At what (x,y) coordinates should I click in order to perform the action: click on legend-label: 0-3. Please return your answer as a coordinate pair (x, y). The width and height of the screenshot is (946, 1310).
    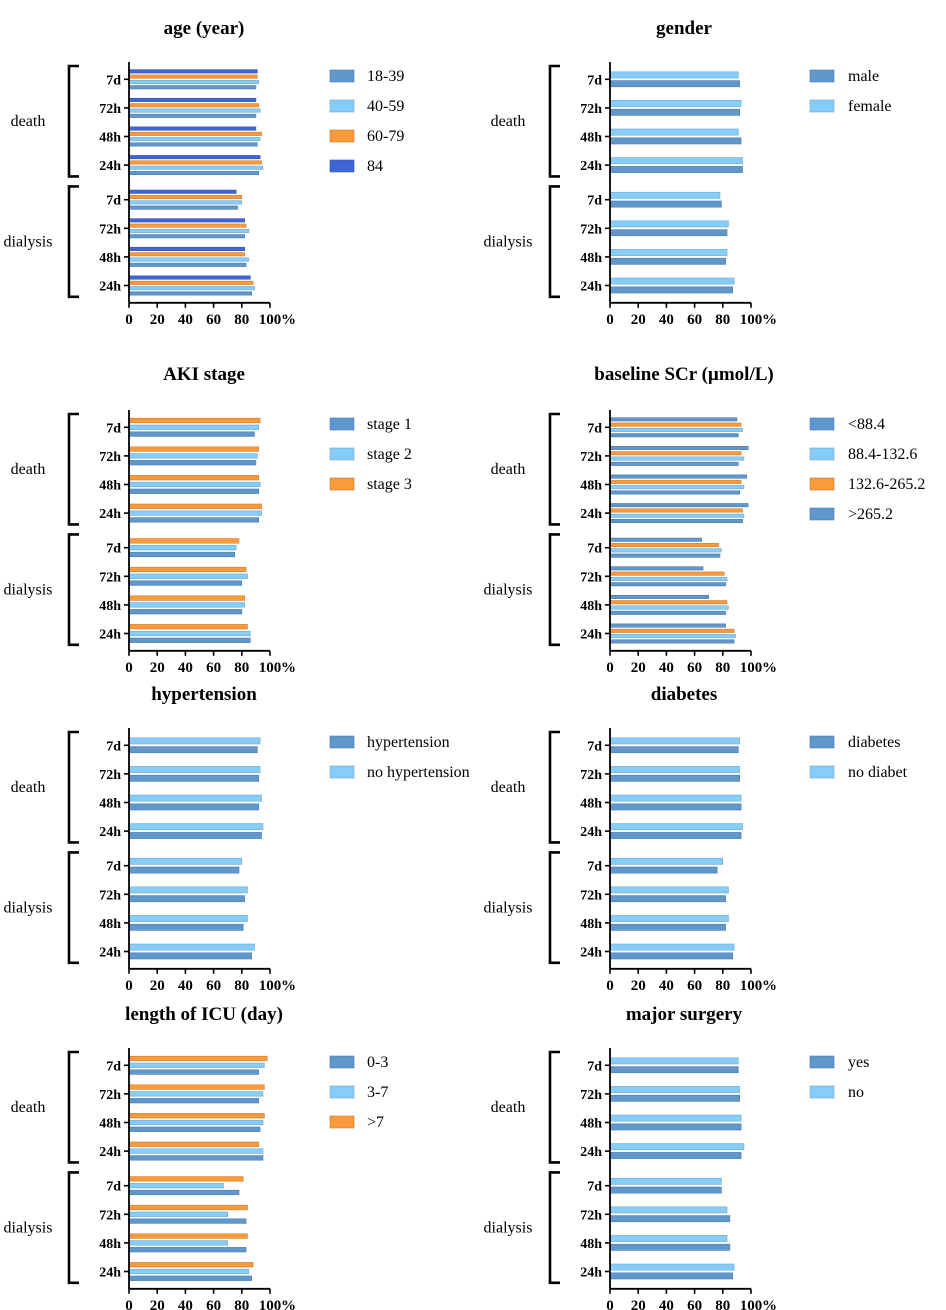
    Looking at the image, I should click on (377, 1062).